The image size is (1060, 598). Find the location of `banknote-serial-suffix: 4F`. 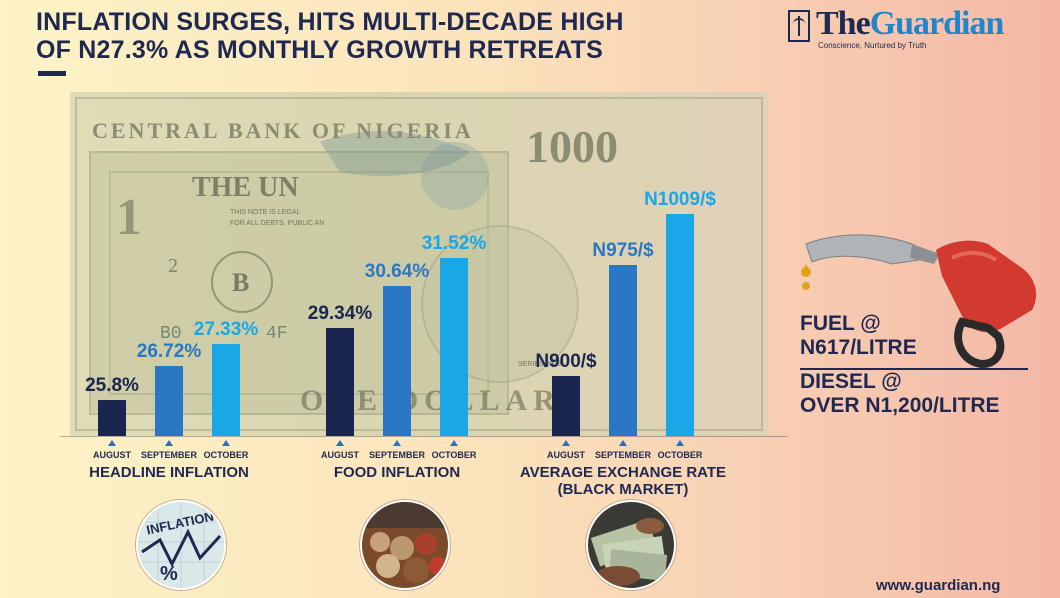

banknote-serial-suffix: 4F is located at coordinates (277, 334).